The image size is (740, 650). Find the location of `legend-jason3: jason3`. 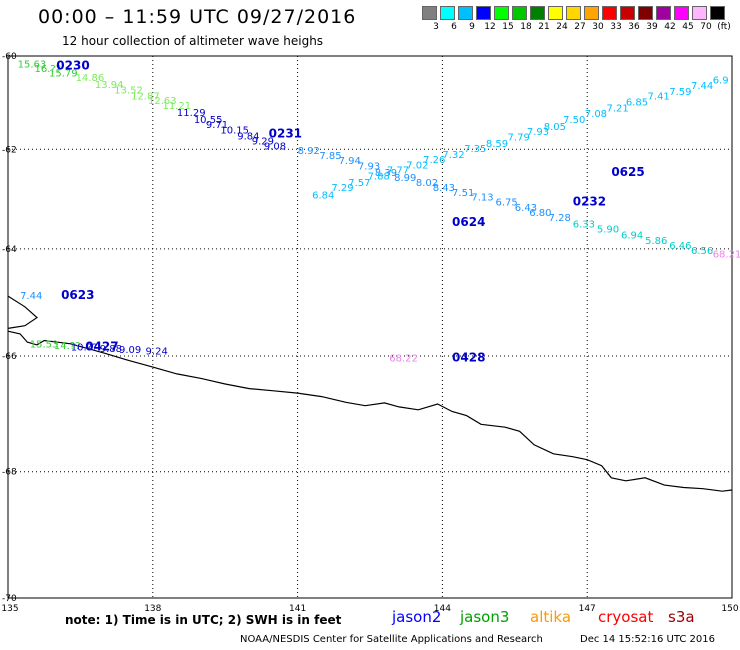

legend-jason3: jason3 is located at coordinates (485, 617).